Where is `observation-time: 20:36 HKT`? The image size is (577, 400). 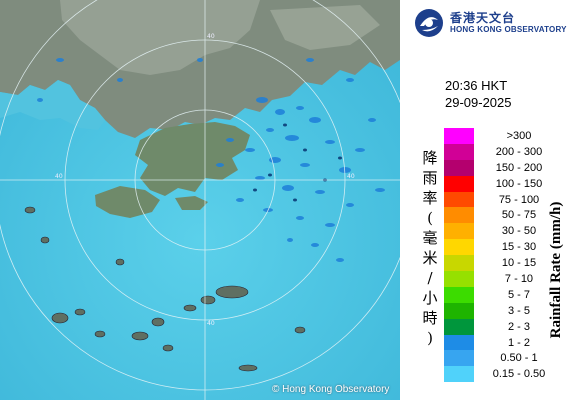
observation-time: 20:36 HKT is located at coordinates (476, 85).